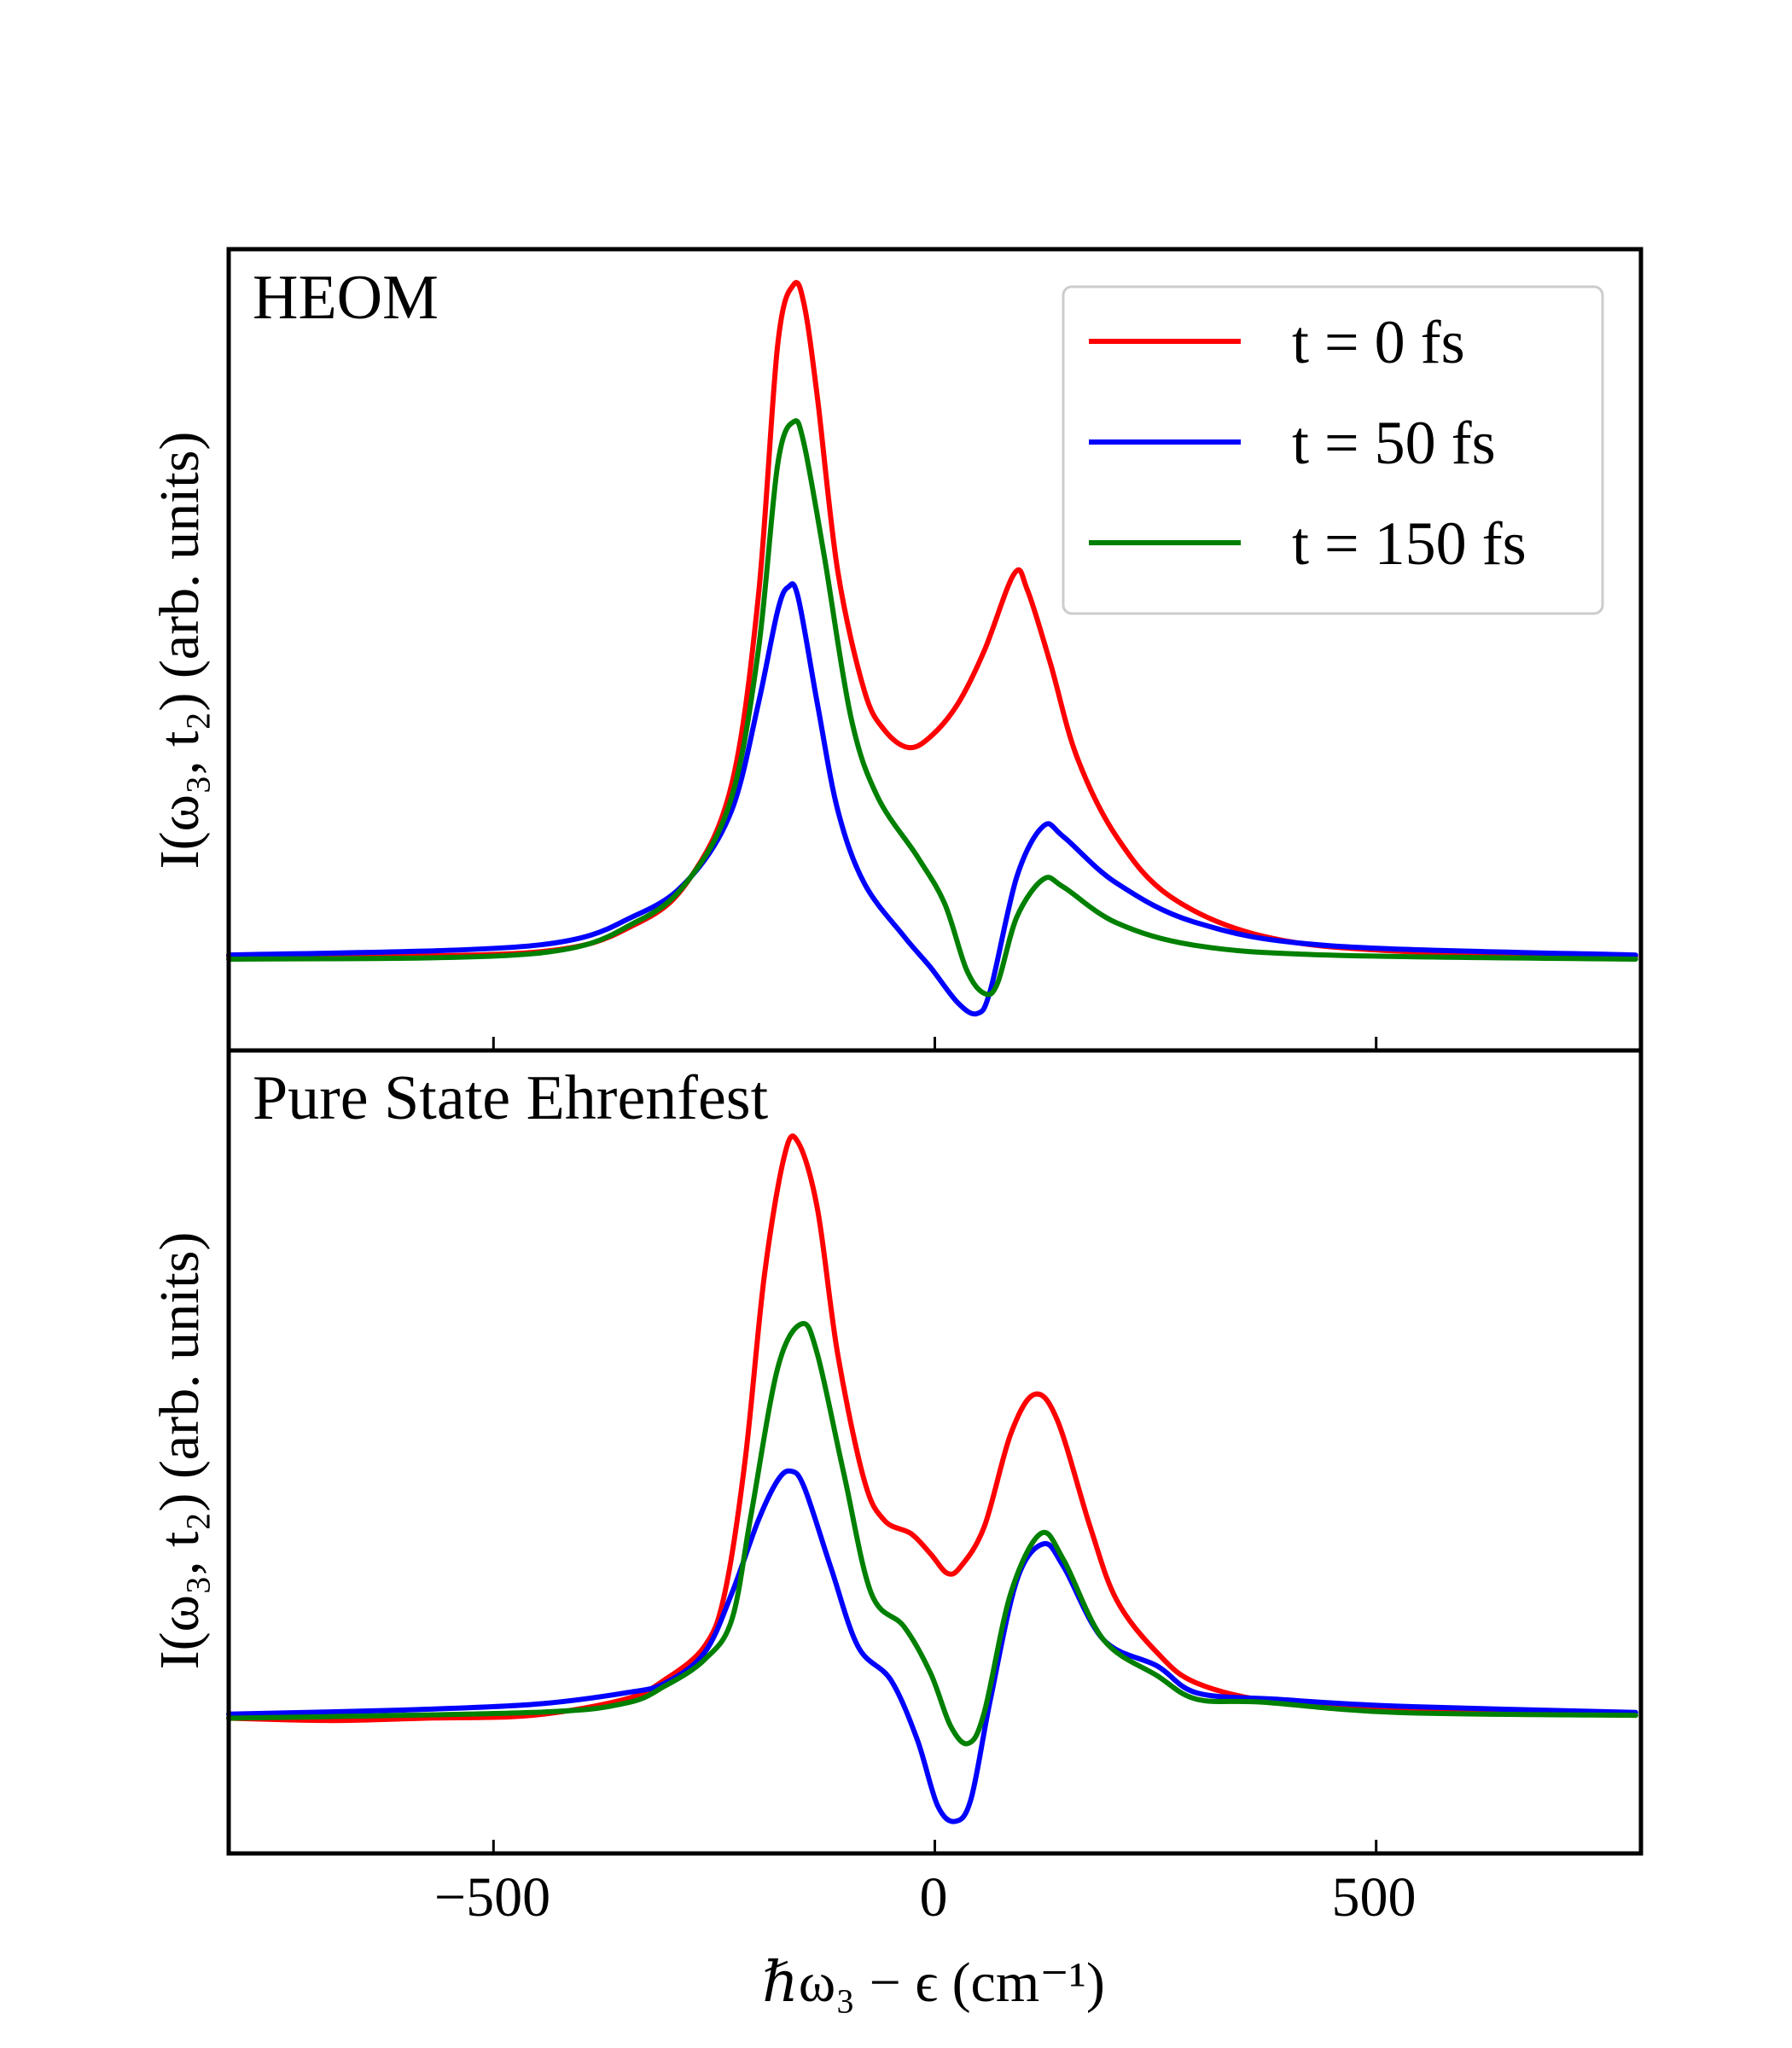  I want to click on y-axis-label-bottom: I(ω₃, t₂) (arb. units), so click(179, 1451).